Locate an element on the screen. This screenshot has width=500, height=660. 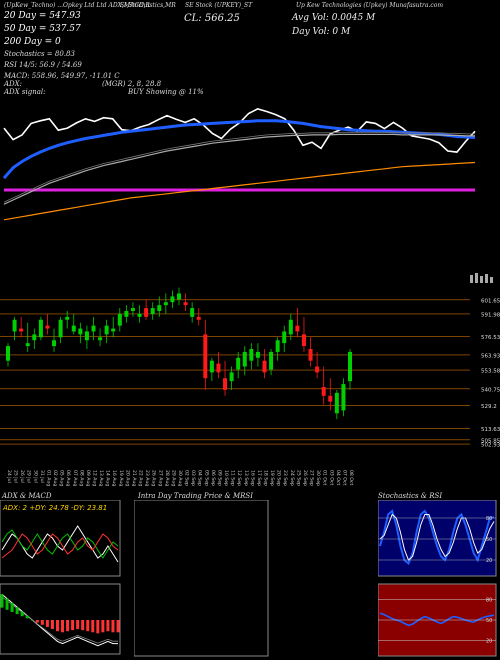
date-tick-label: 01 Aug is located at coordinates (48, 478).